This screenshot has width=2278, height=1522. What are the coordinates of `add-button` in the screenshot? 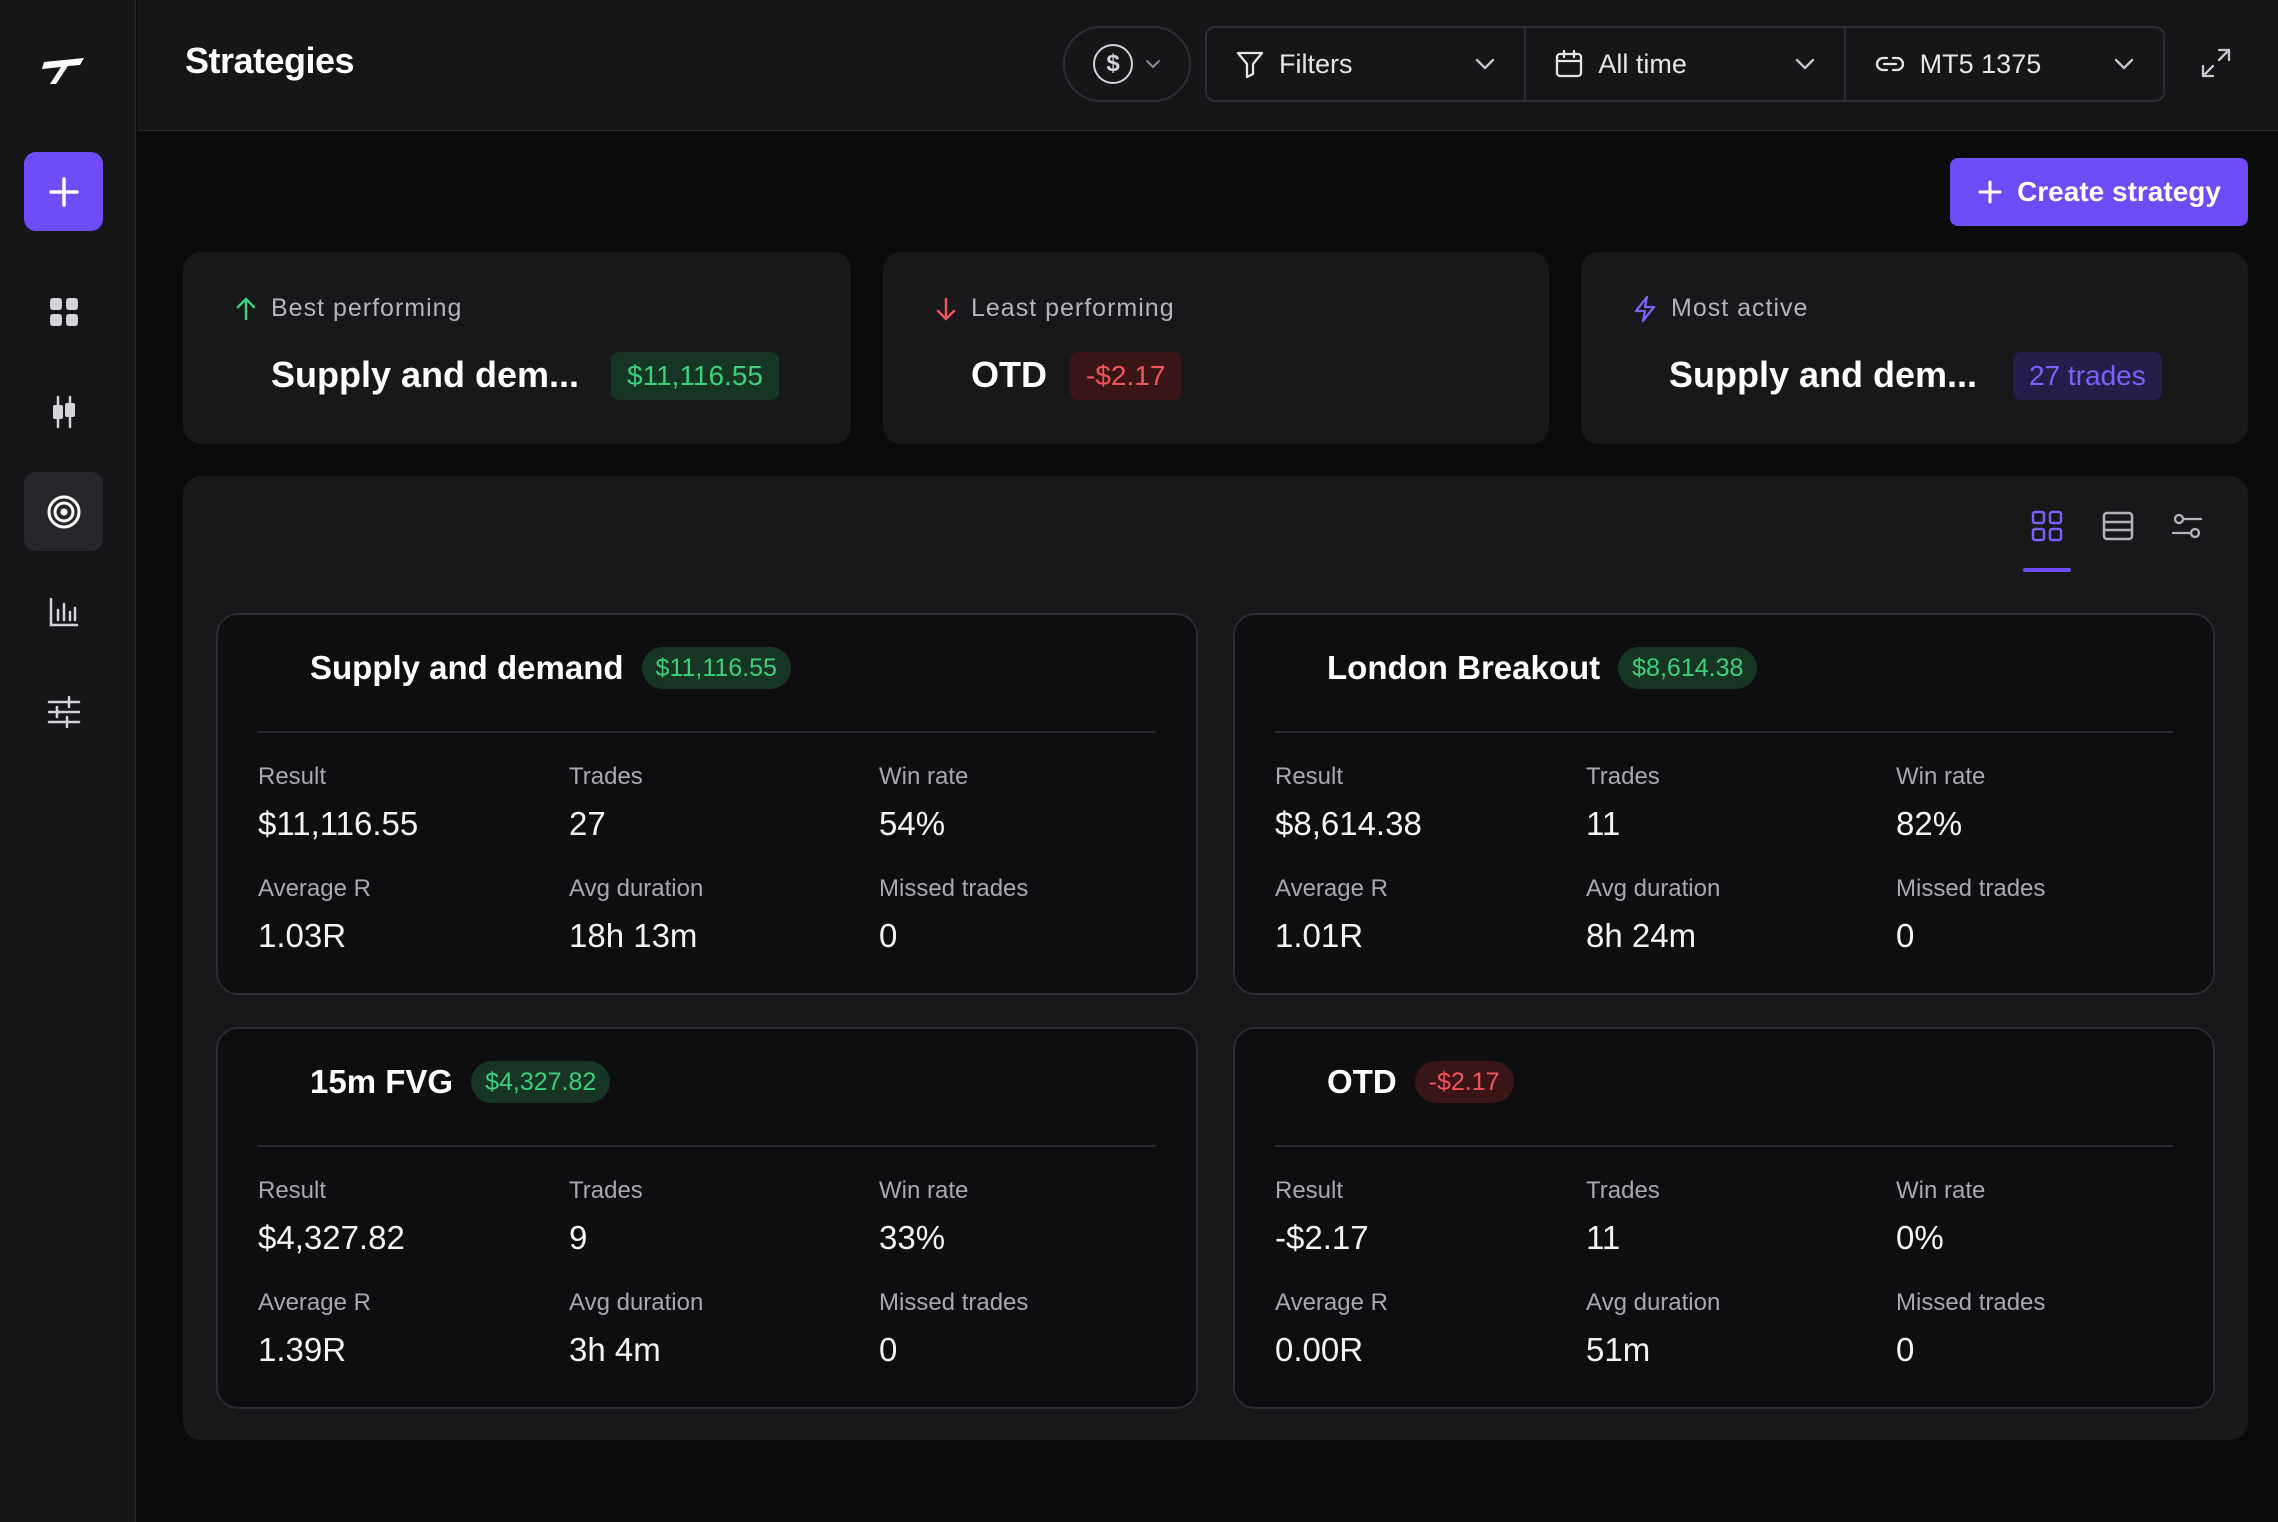 It's located at (63, 191).